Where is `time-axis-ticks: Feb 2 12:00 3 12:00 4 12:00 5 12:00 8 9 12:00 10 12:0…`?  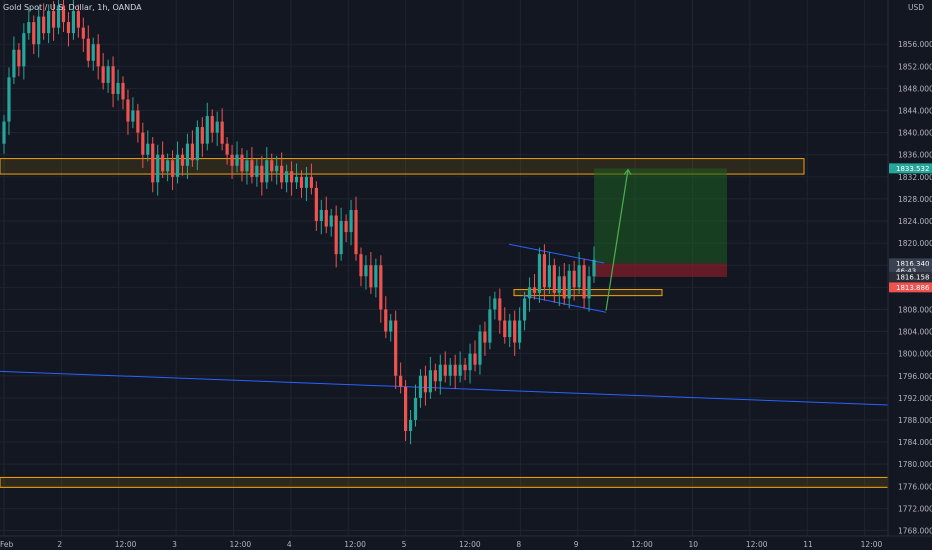 time-axis-ticks: Feb 2 12:00 3 12:00 4 12:00 5 12:00 8 9 12:00 10 12:0… is located at coordinates (441, 544).